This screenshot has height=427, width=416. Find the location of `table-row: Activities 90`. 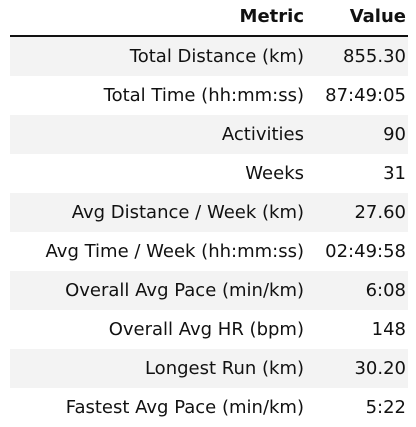

table-row: Activities 90 is located at coordinates (209, 134).